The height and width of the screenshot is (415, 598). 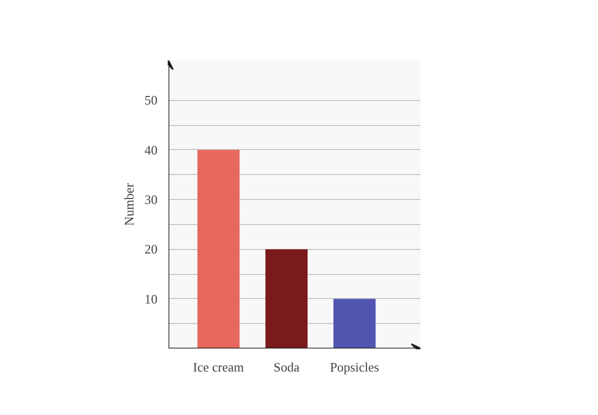 What do you see at coordinates (151, 200) in the screenshot?
I see `y-tick-label: 30` at bounding box center [151, 200].